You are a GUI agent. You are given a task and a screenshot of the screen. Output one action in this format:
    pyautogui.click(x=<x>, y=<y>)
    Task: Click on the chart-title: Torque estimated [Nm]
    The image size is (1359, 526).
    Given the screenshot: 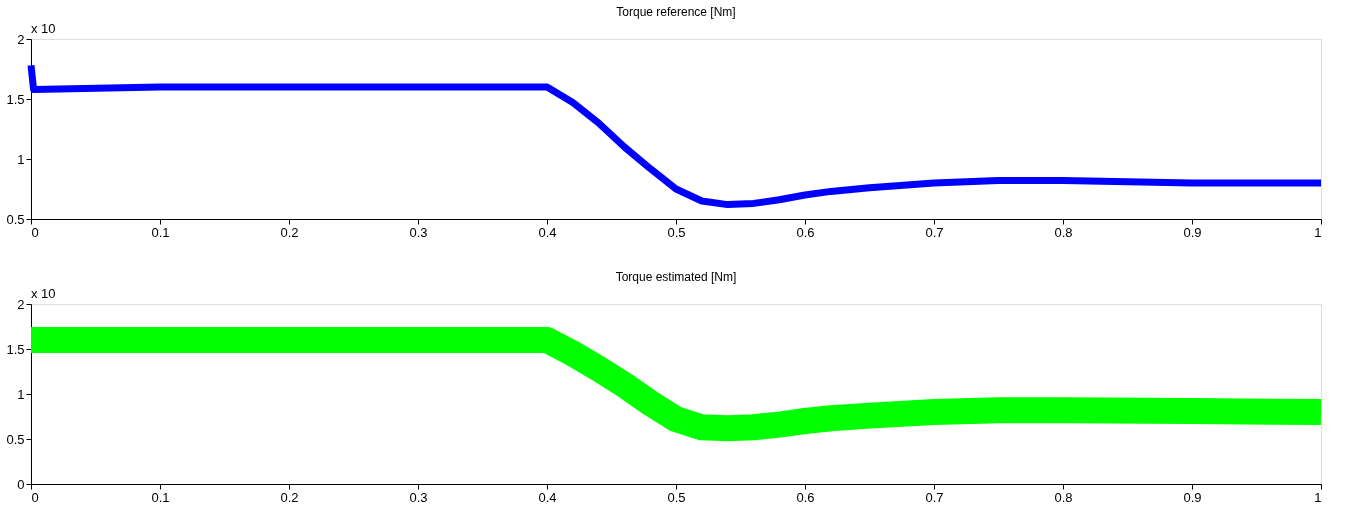 What is the action you would take?
    pyautogui.click(x=676, y=277)
    